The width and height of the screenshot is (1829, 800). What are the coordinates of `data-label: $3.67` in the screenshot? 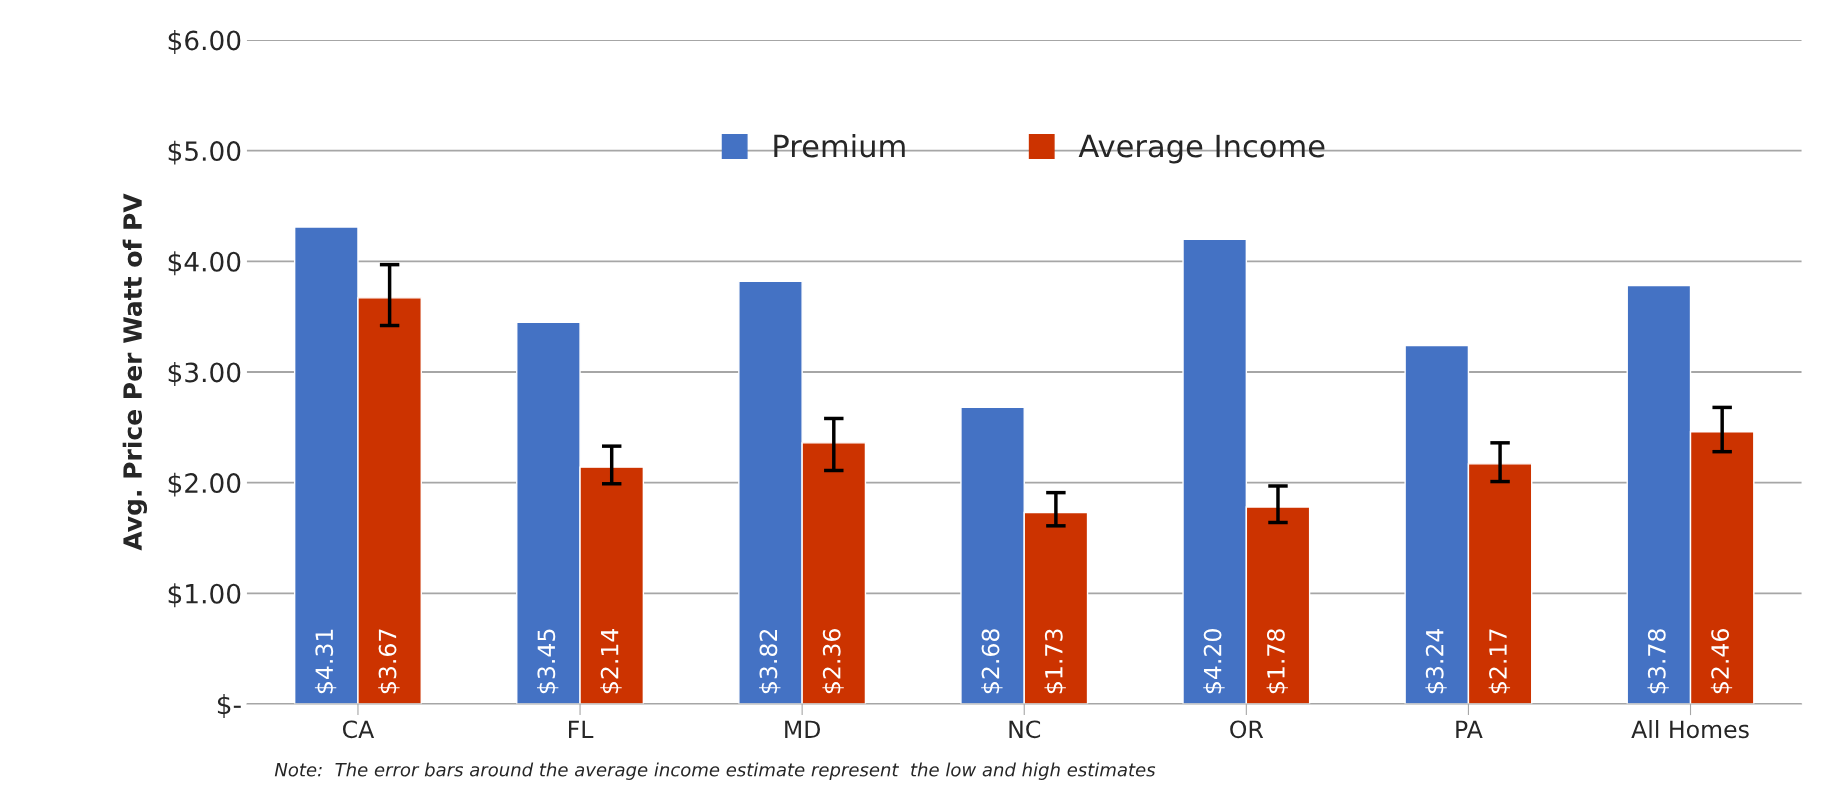 It's located at (389, 661).